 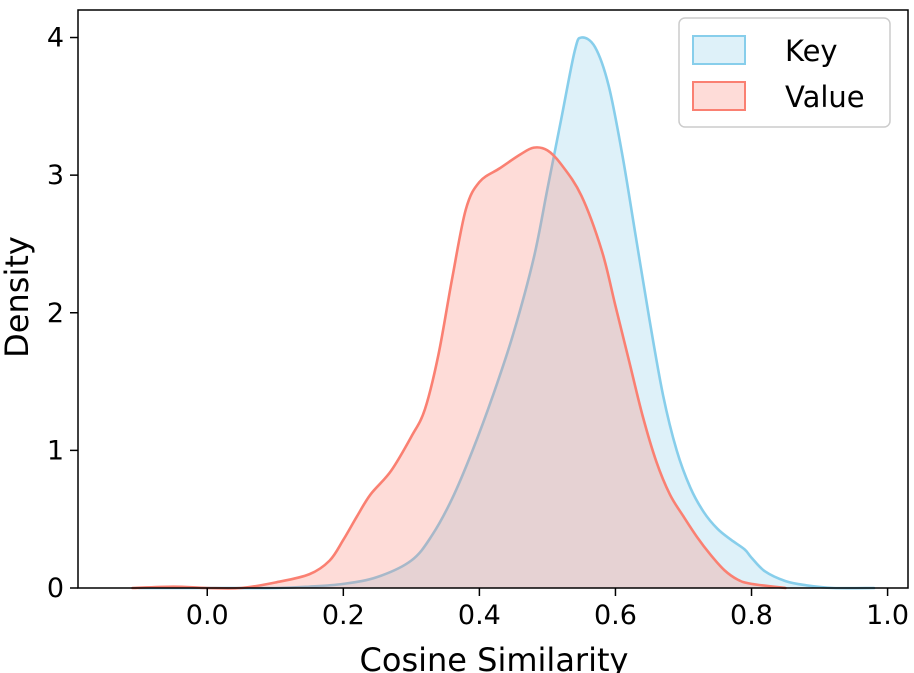 I want to click on y-tick-label: 0, so click(x=55, y=588).